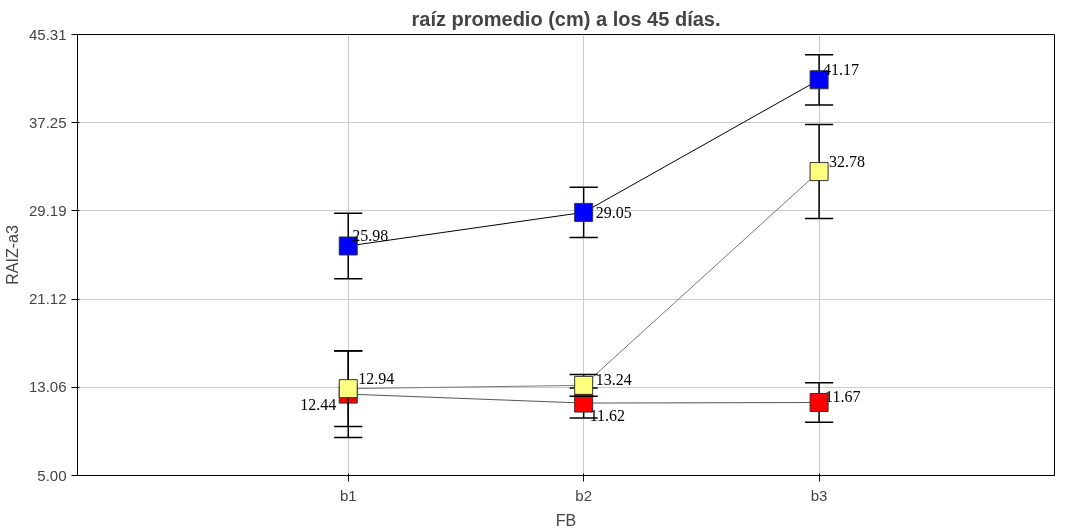 Image resolution: width=1068 pixels, height=531 pixels. What do you see at coordinates (566, 520) in the screenshot?
I see `x-axis-title: FB` at bounding box center [566, 520].